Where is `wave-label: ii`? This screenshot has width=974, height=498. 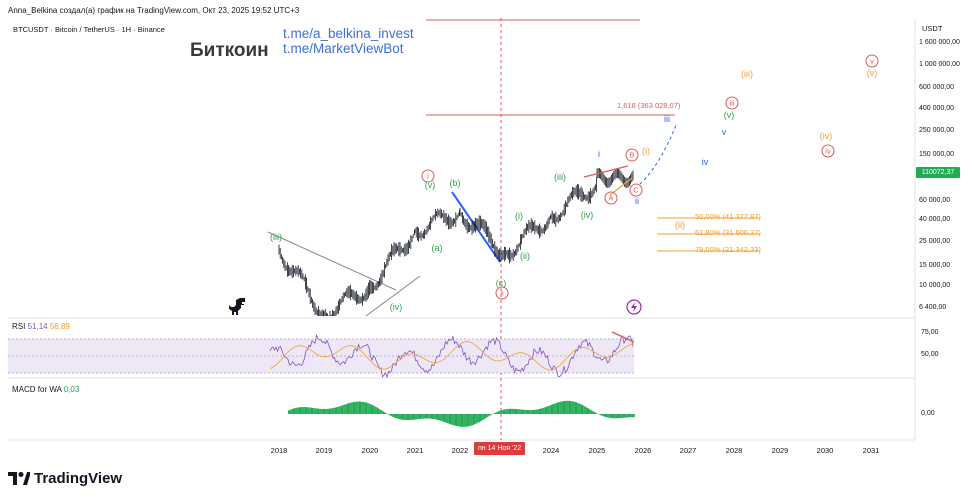
wave-label: ii is located at coordinates (502, 293).